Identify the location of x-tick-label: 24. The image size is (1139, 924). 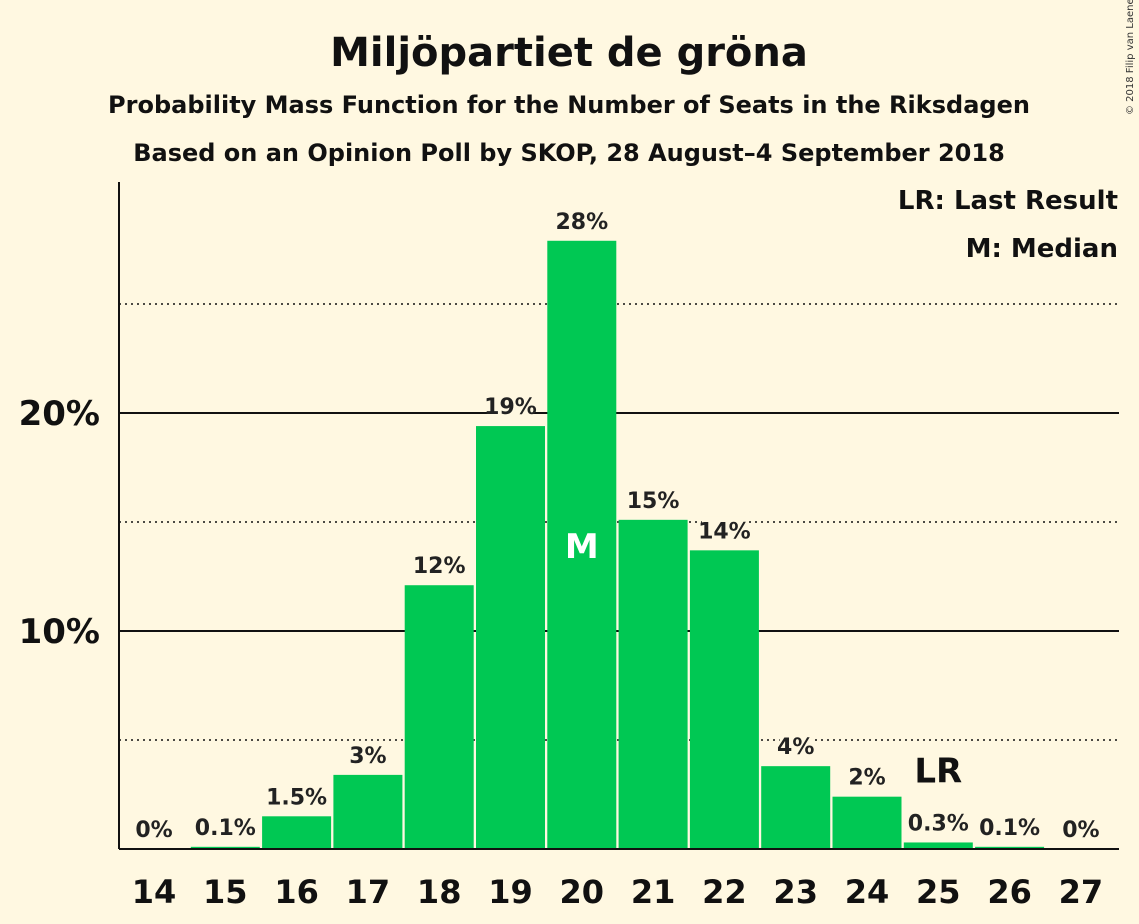
(867, 892).